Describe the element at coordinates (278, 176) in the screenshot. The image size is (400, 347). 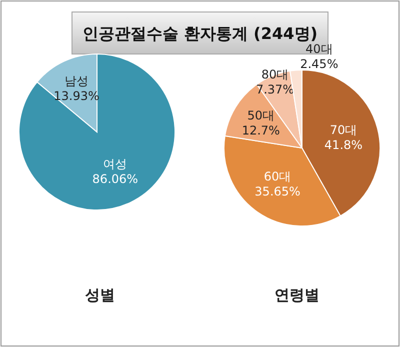
I see `slice-label: 60대` at that location.